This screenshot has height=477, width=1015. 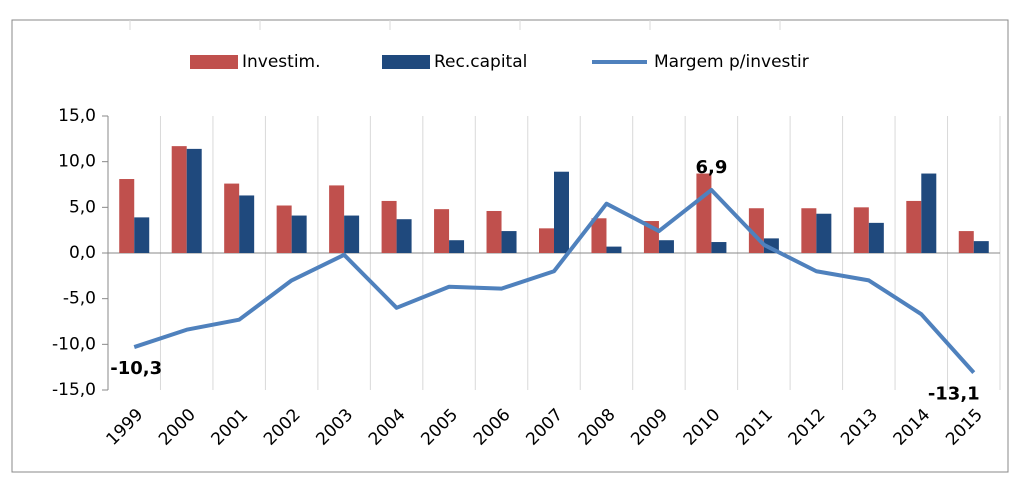 What do you see at coordinates (77, 162) in the screenshot?
I see `y-tick-label: 10,0` at bounding box center [77, 162].